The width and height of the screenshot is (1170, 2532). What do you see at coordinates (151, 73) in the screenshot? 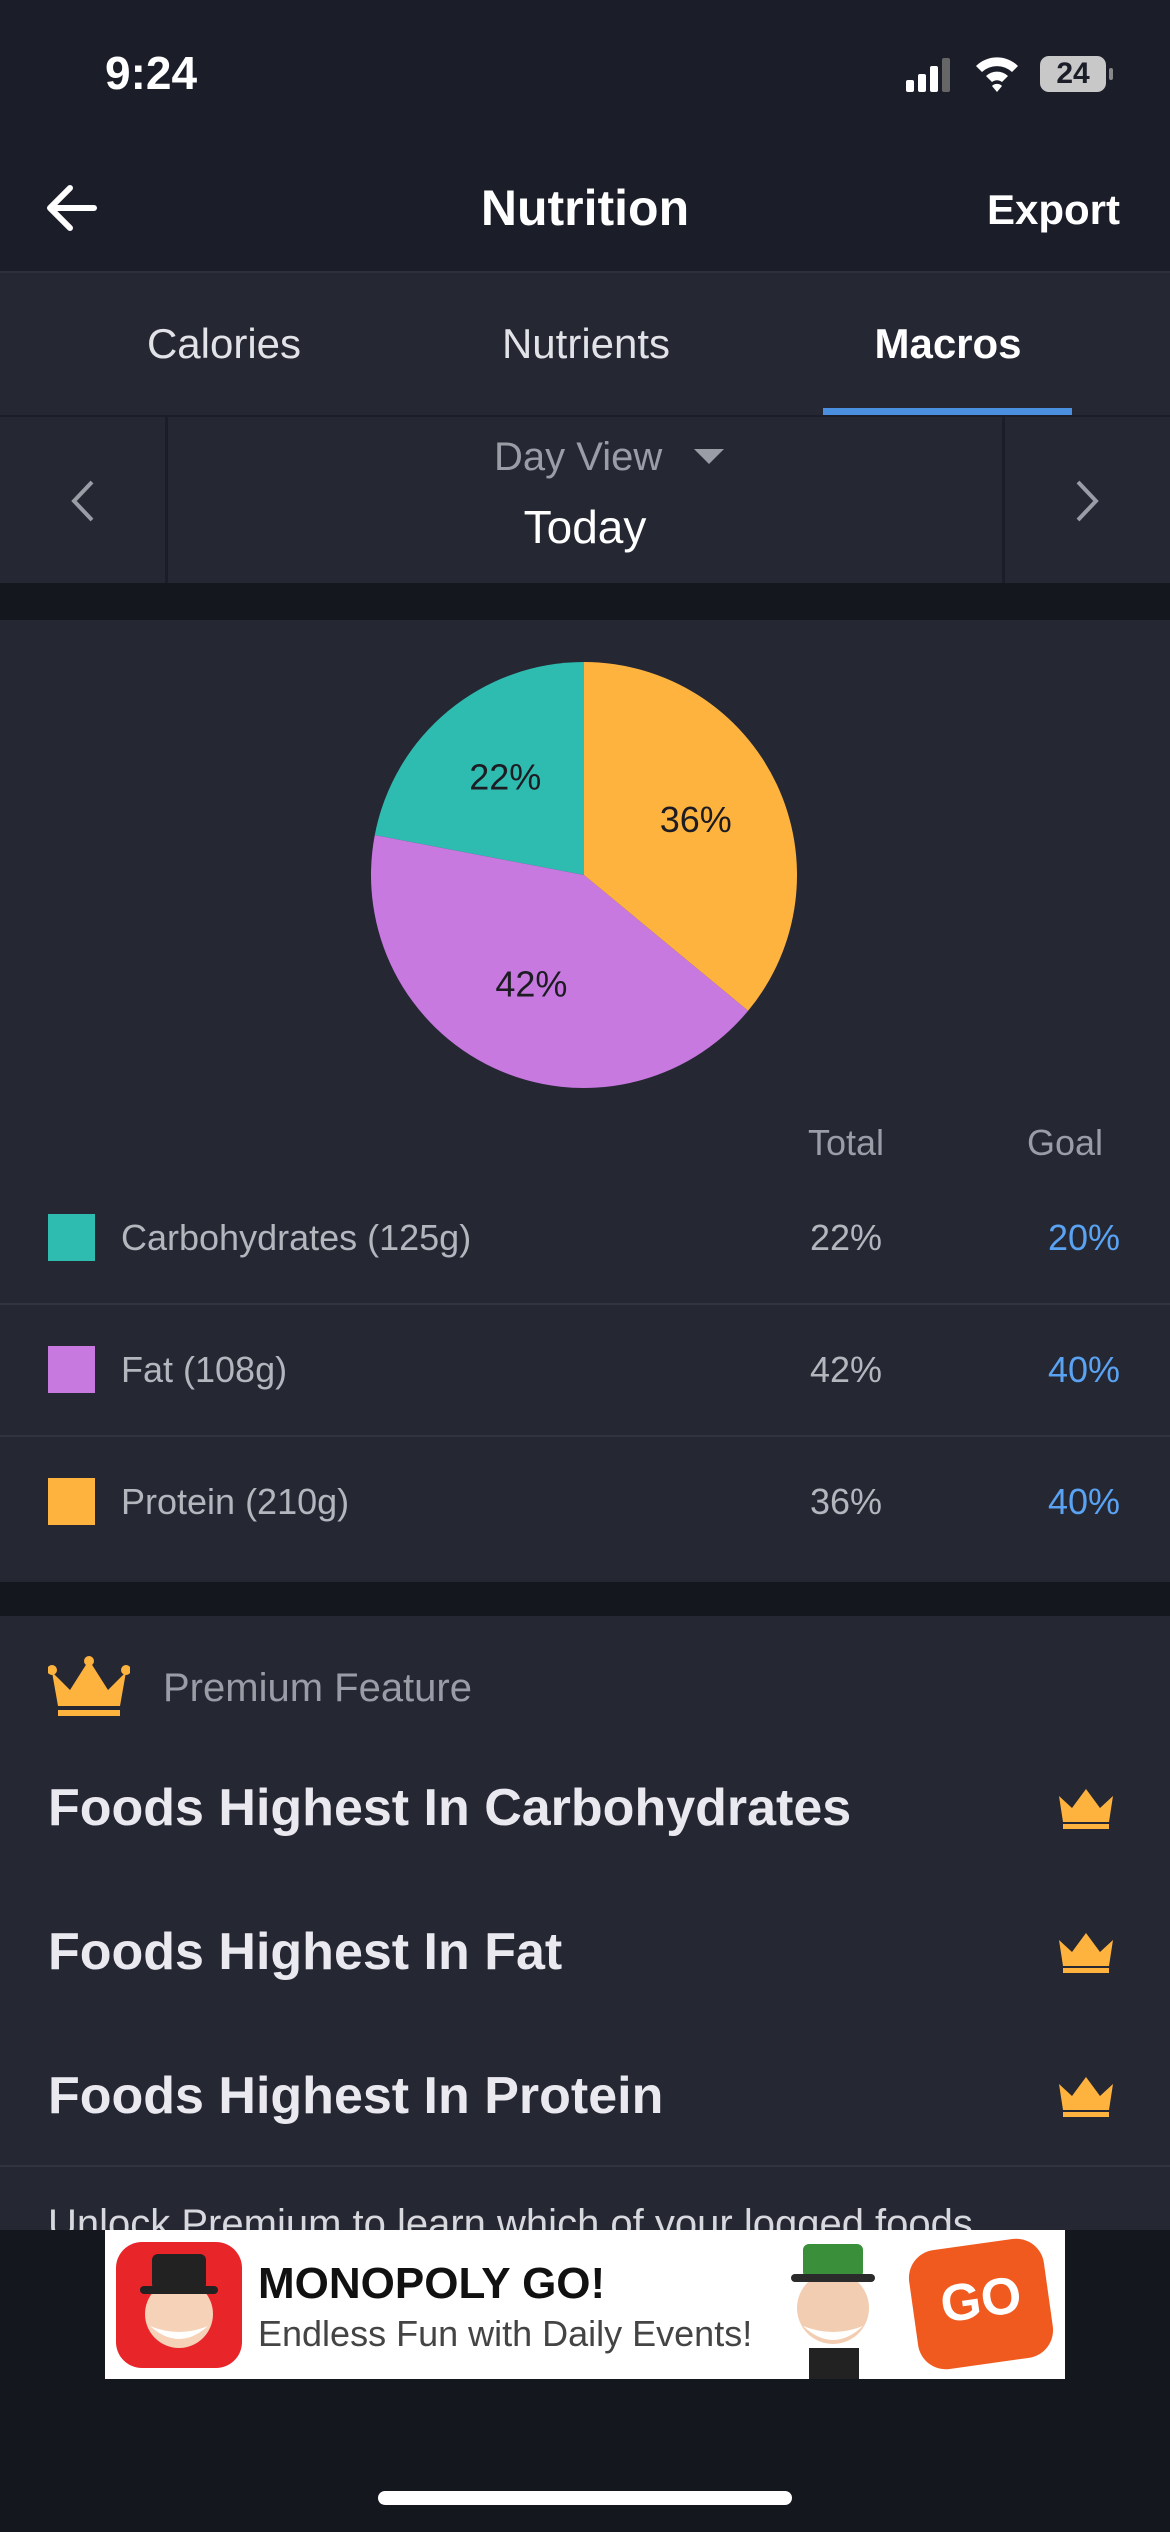
I see `status-time: 9:24` at bounding box center [151, 73].